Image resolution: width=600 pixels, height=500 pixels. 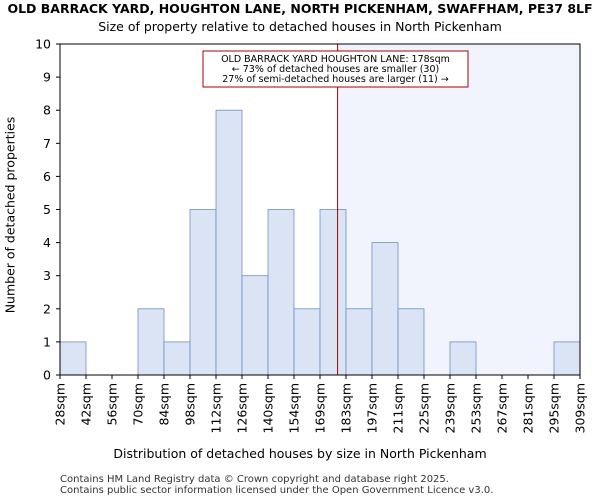 I want to click on x-tick-label-253sqm: 253sqm, so click(x=476, y=408).